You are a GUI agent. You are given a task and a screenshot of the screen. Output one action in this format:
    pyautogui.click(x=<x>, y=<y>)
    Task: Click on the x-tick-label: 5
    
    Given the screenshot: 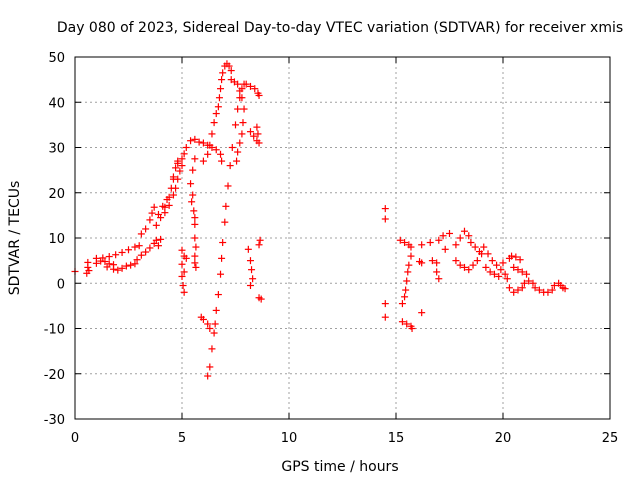 What is the action you would take?
    pyautogui.click(x=182, y=438)
    